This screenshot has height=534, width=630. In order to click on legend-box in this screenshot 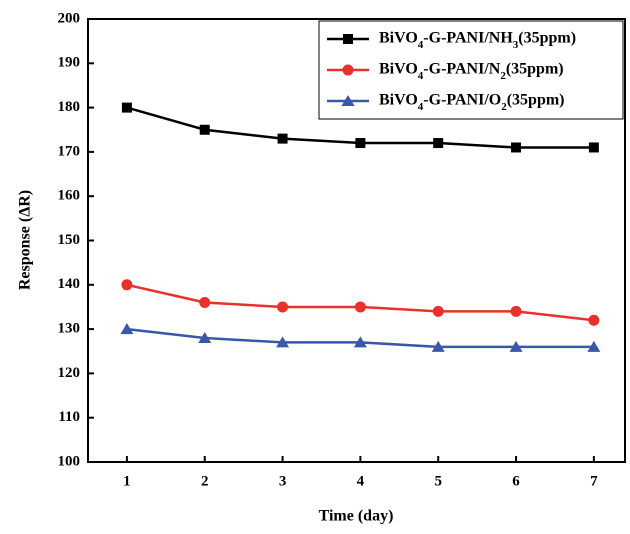, I will do `click(471, 70)`.